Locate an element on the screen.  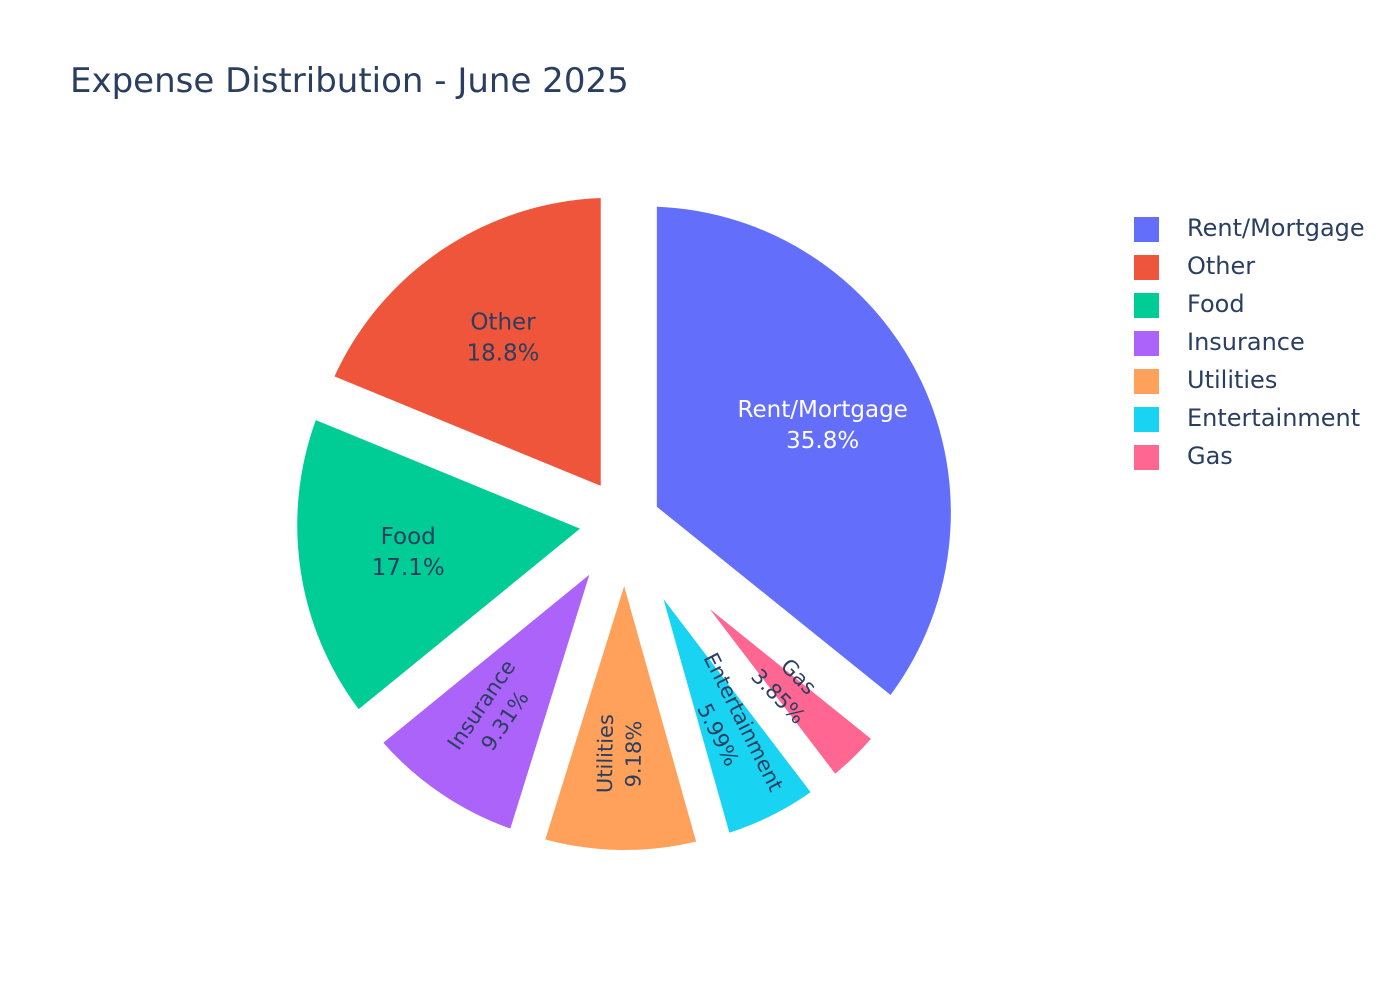
legend-item-insurance: Insurance is located at coordinates (1259, 343).